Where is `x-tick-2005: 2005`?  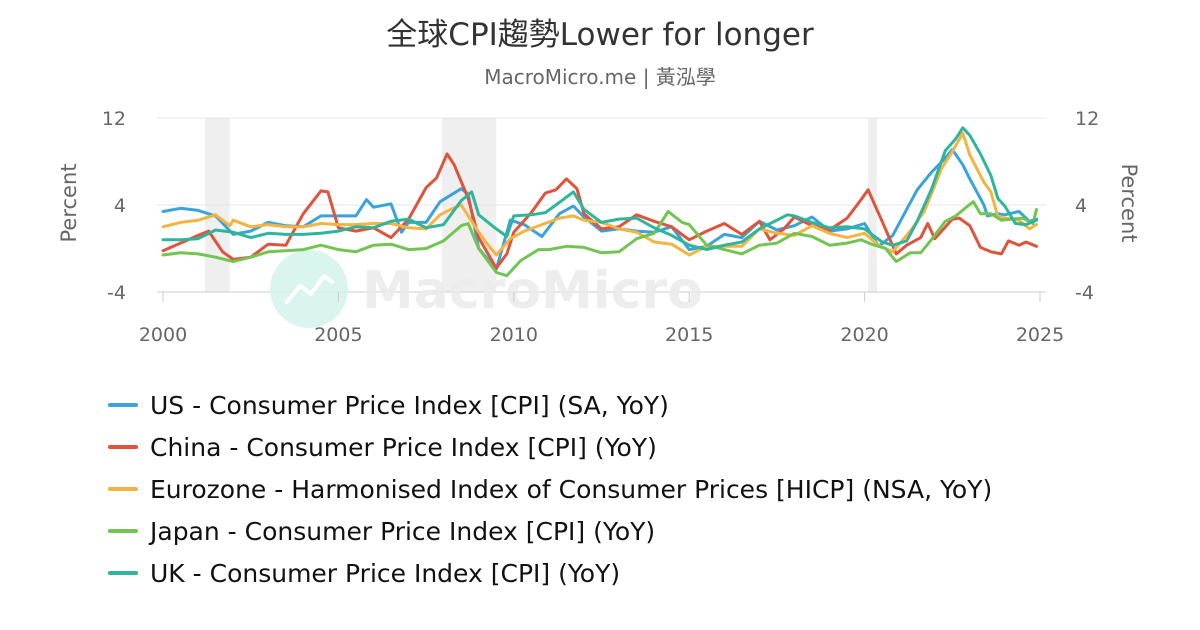 x-tick-2005: 2005 is located at coordinates (338, 335).